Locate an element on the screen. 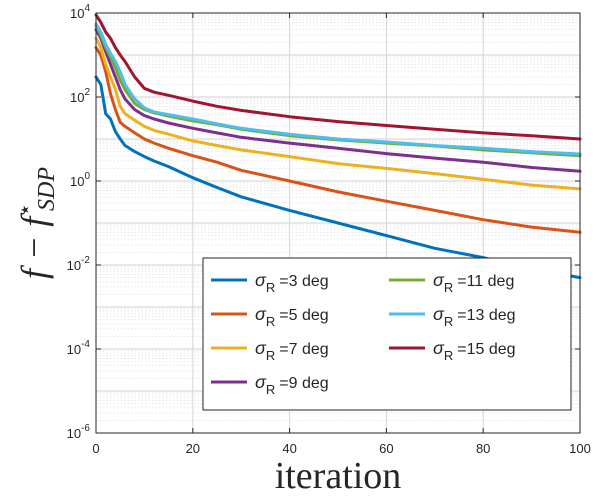 Image resolution: width=598 pixels, height=497 pixels. y-tick-label: 10⁴ is located at coordinates (80, 12).